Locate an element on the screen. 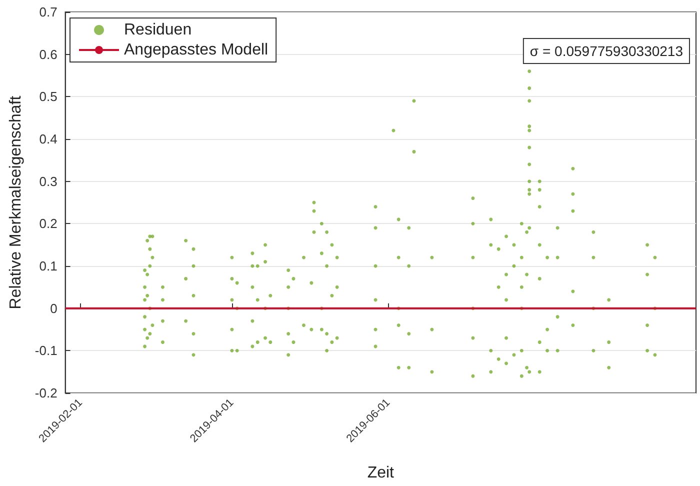 This screenshot has height=486, width=700. y-tick-label: -0.2 is located at coordinates (46, 393).